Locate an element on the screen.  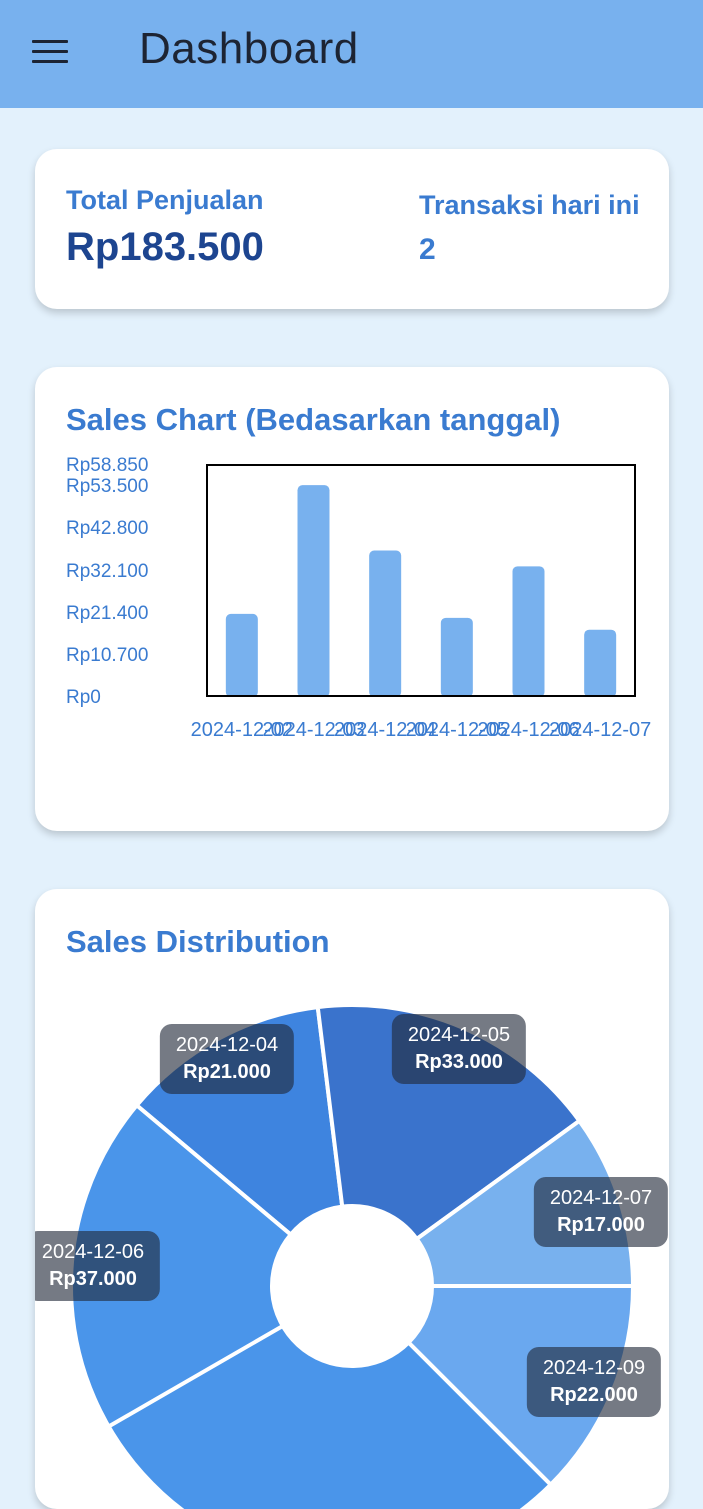
sales-chart-title: Sales Chart (Bedasarkan tanggal) is located at coordinates (313, 419).